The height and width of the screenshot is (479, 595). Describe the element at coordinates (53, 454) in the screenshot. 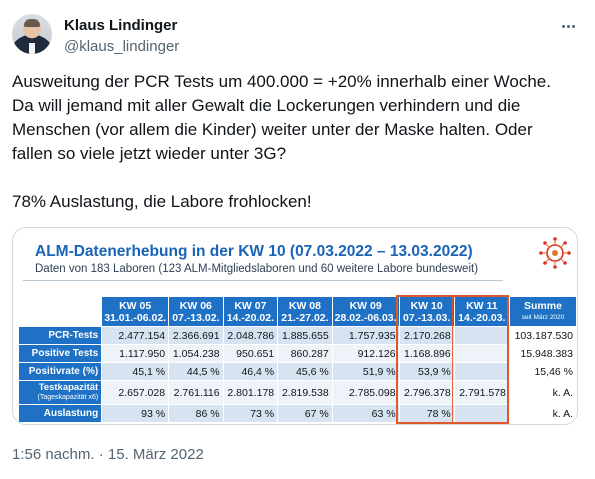

I see `timestamp-time: 1:56 nachm.` at that location.